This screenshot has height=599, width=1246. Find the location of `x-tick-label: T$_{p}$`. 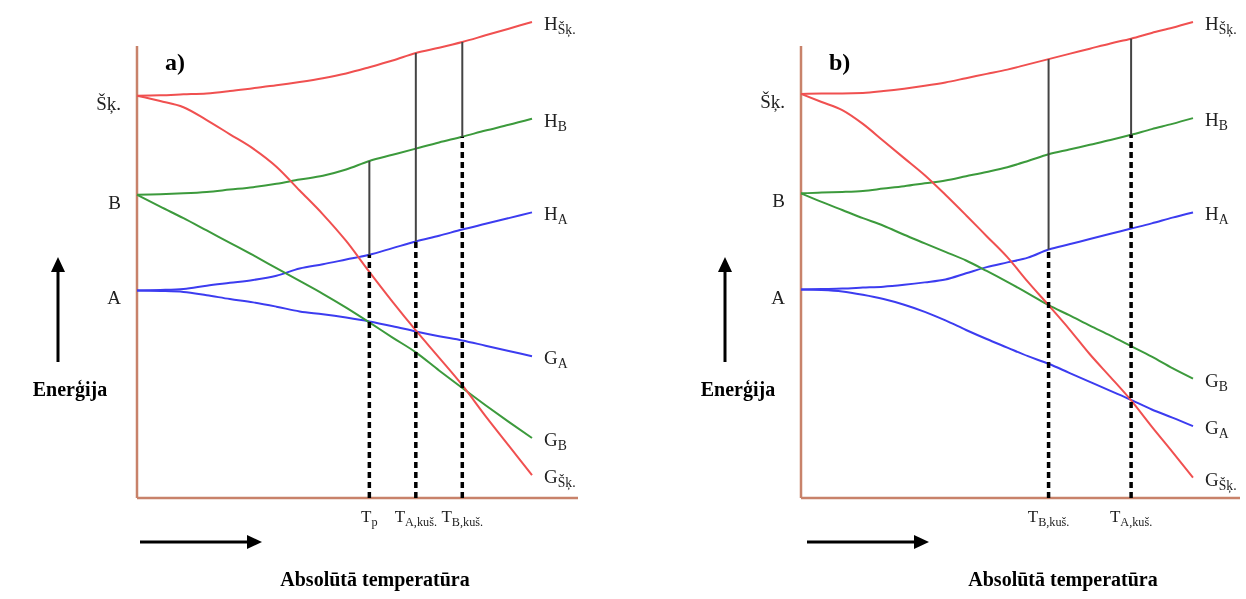

x-tick-label: T$_{p}$ is located at coordinates (369, 518).